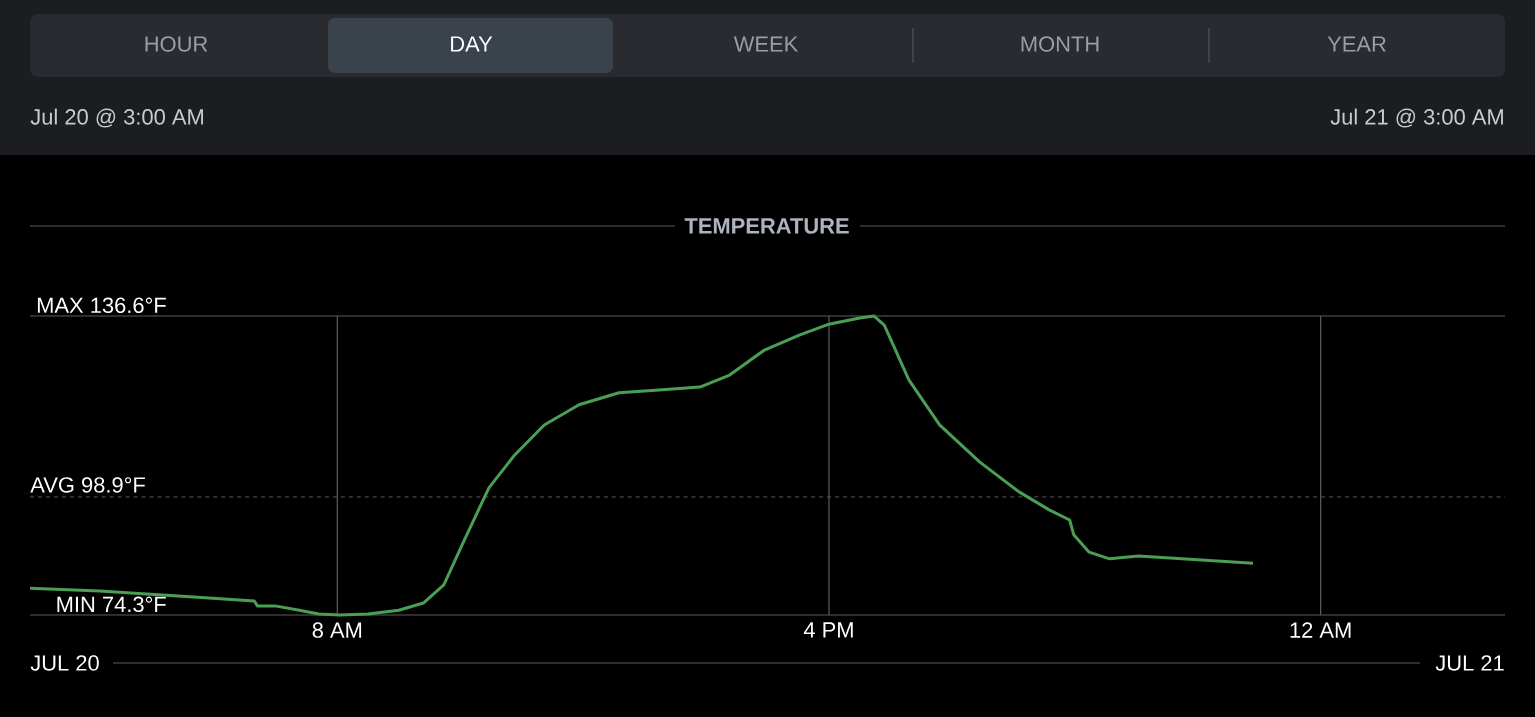  Describe the element at coordinates (1469, 663) in the screenshot. I see `text: JUL 21` at that location.